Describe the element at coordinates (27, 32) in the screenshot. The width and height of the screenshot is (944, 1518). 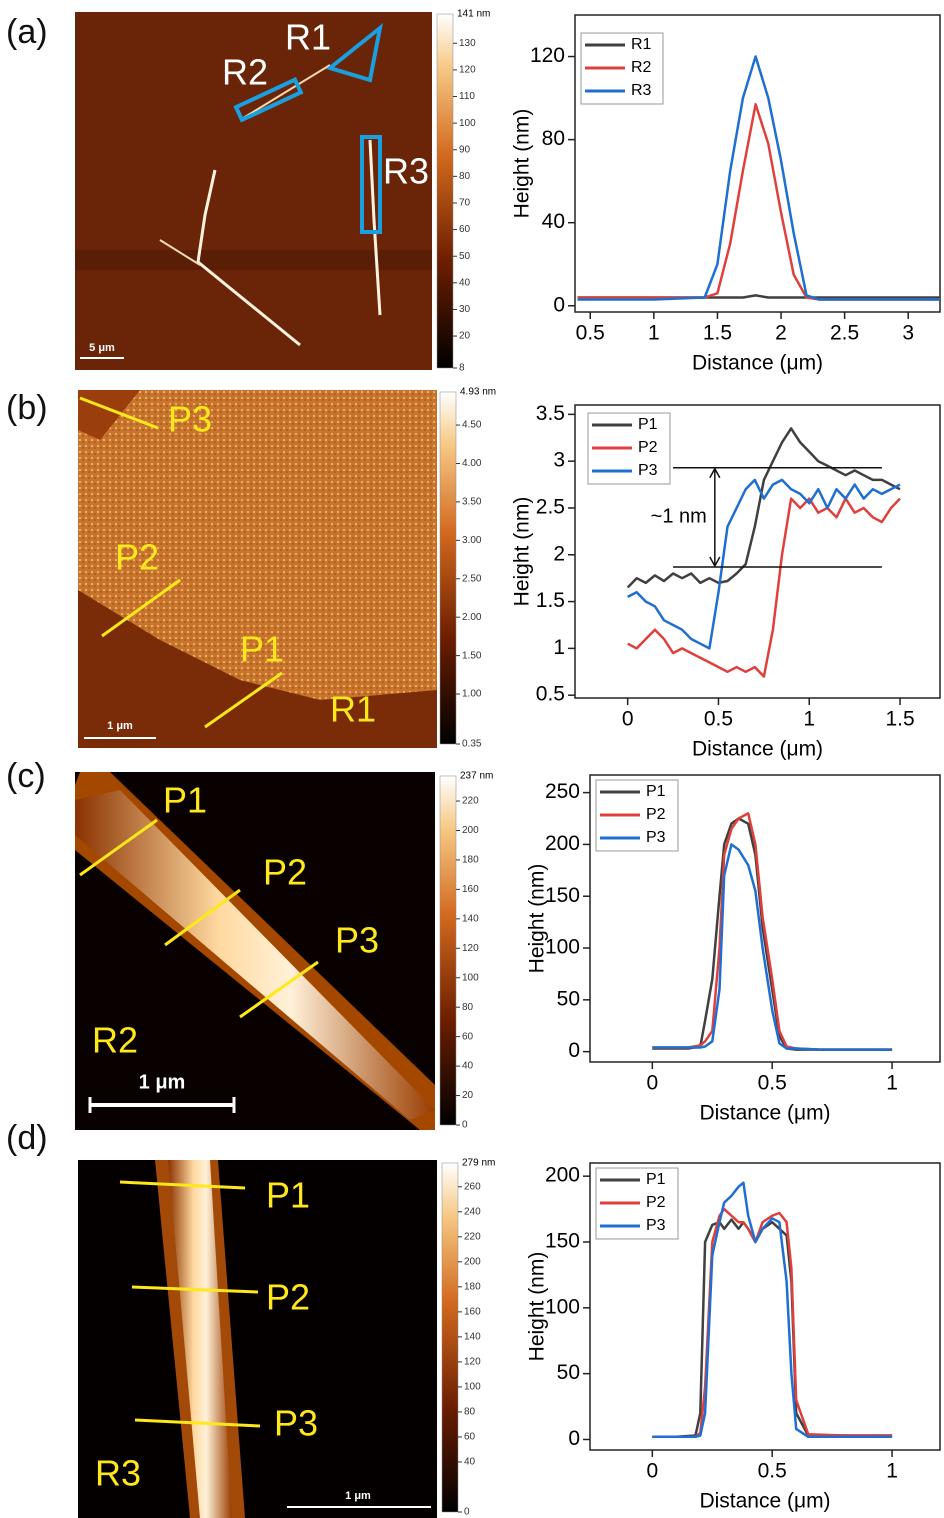
I see `panel-label: (a)` at that location.